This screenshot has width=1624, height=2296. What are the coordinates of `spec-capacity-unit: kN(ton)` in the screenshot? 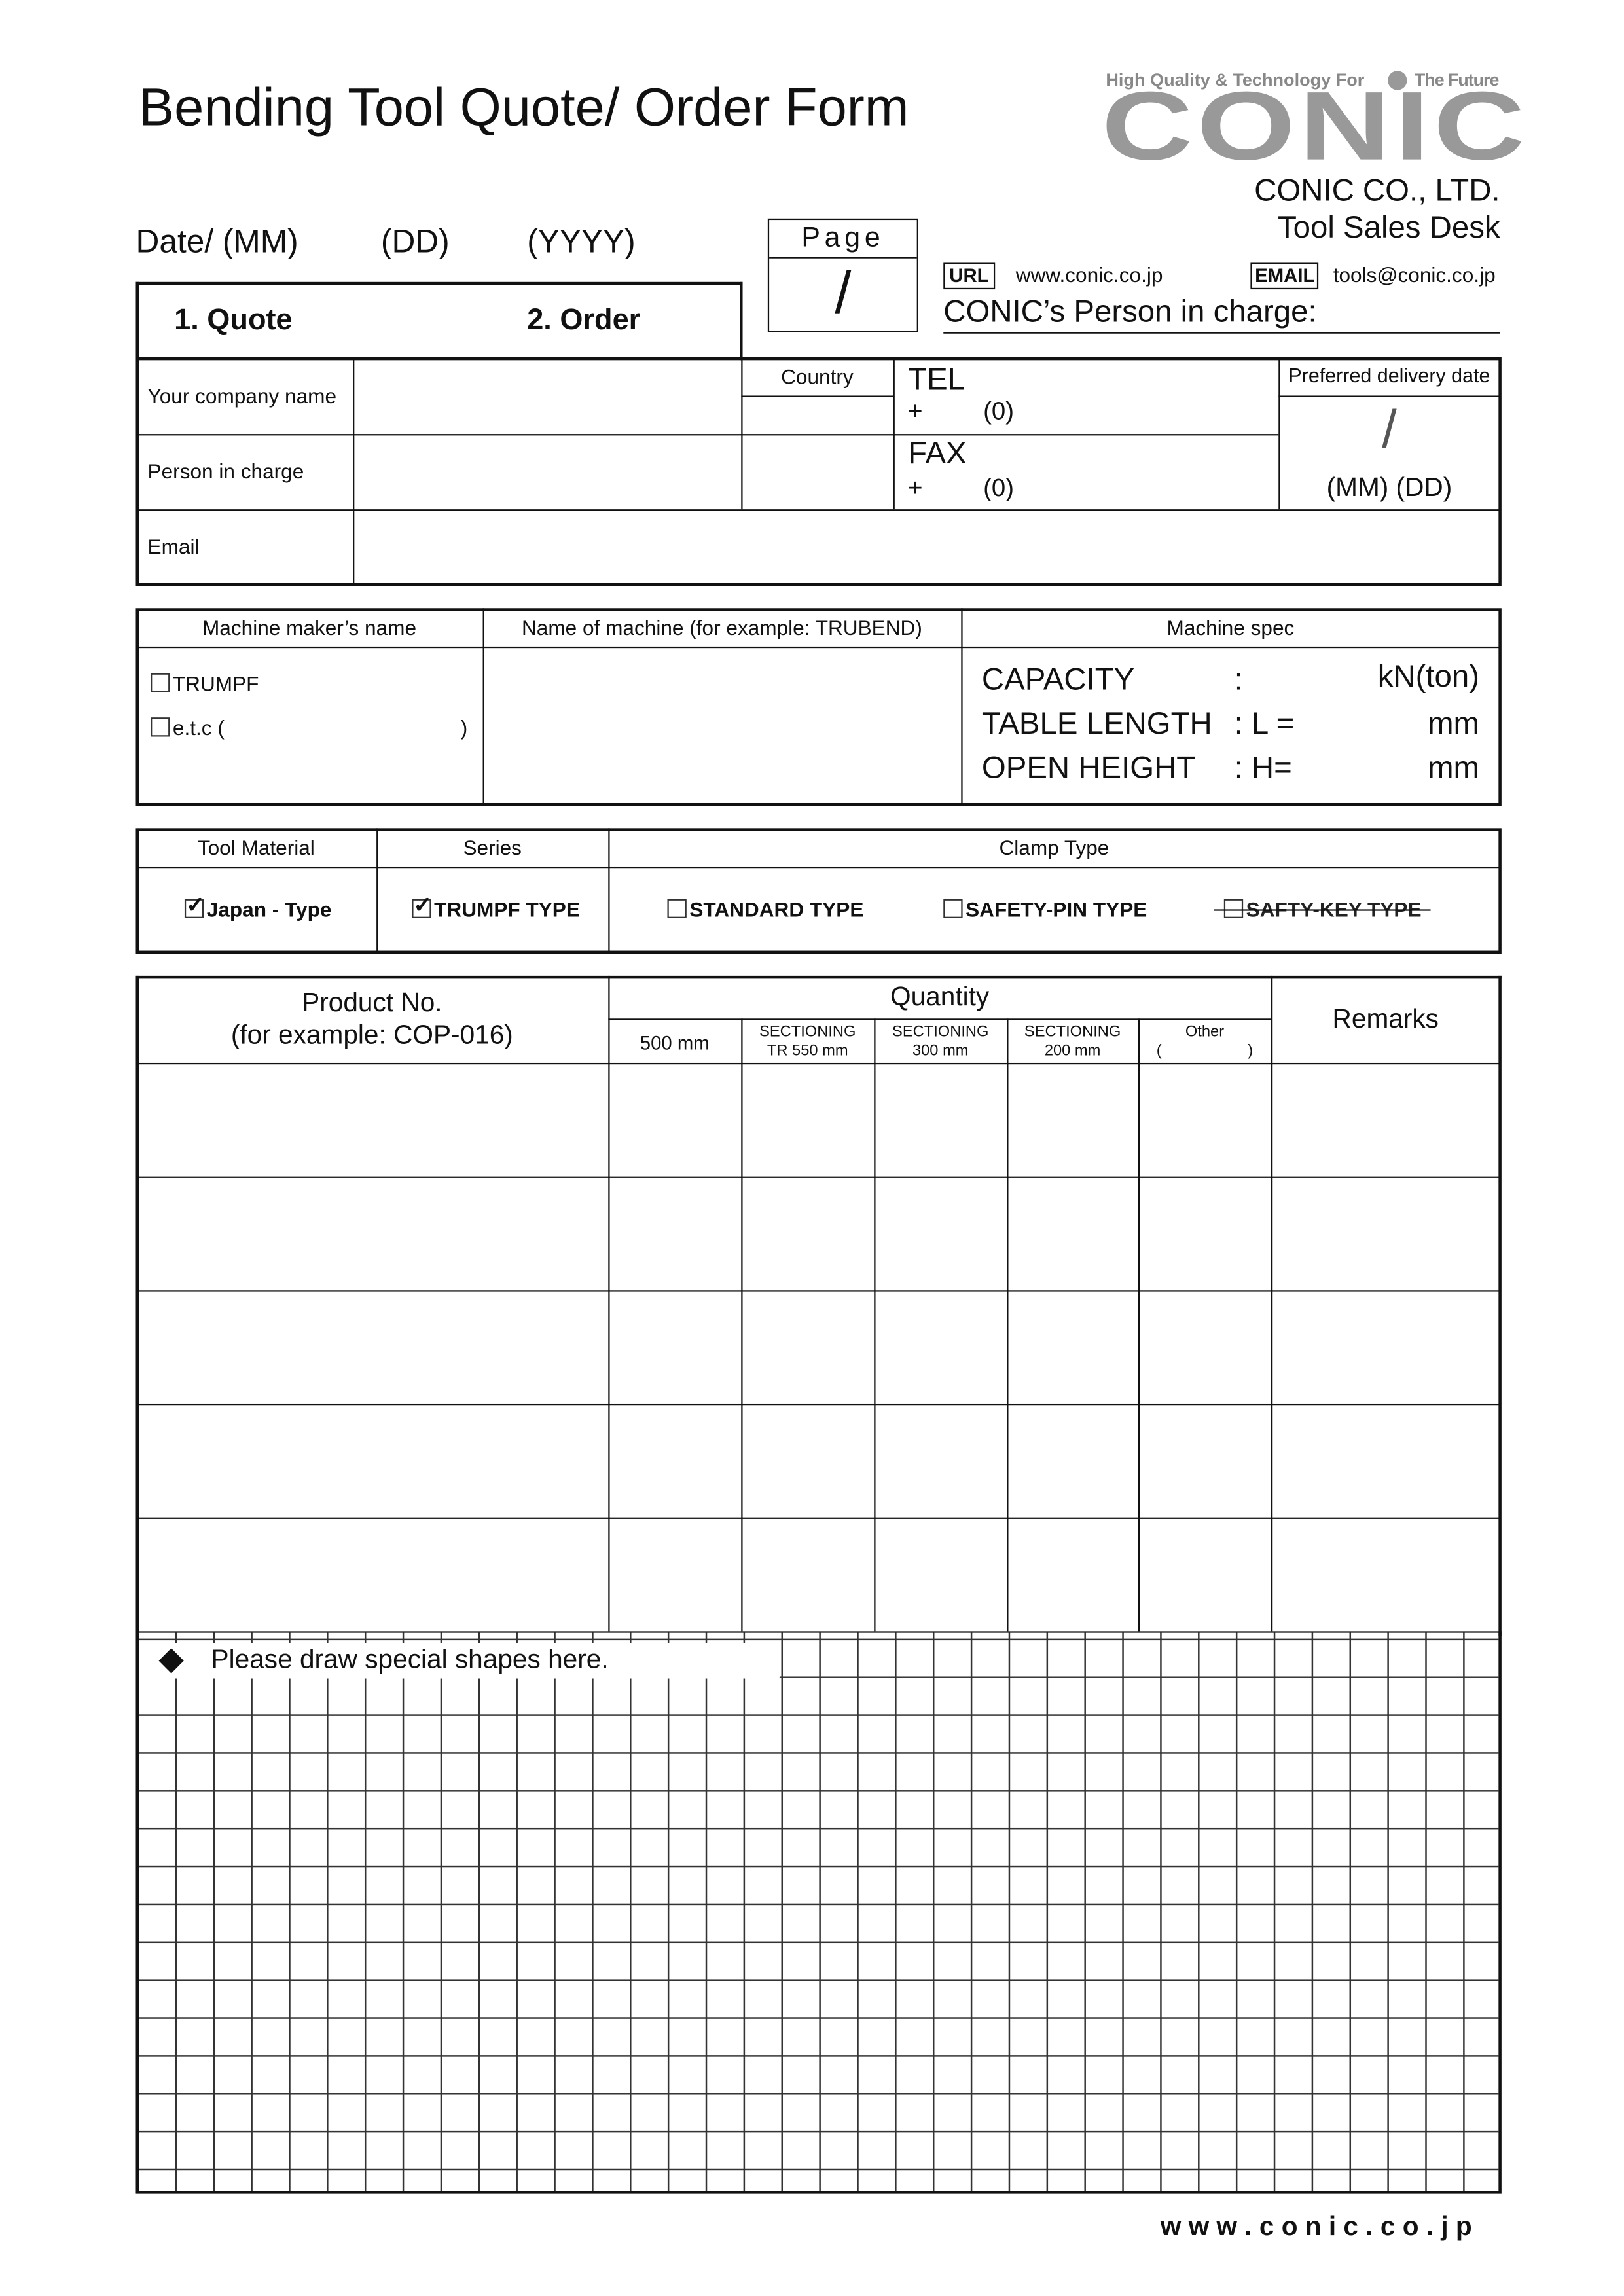 It's located at (1428, 677).